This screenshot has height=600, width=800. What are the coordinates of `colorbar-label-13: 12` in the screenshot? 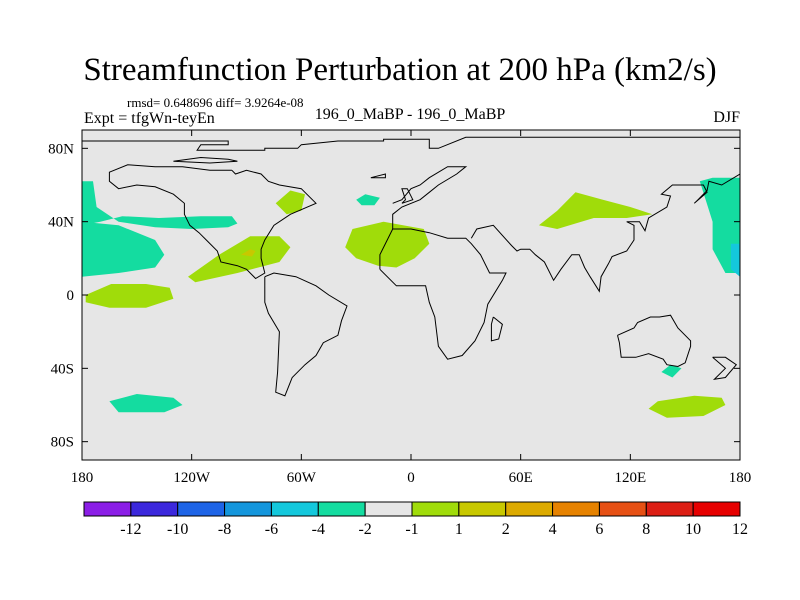 It's located at (740, 529).